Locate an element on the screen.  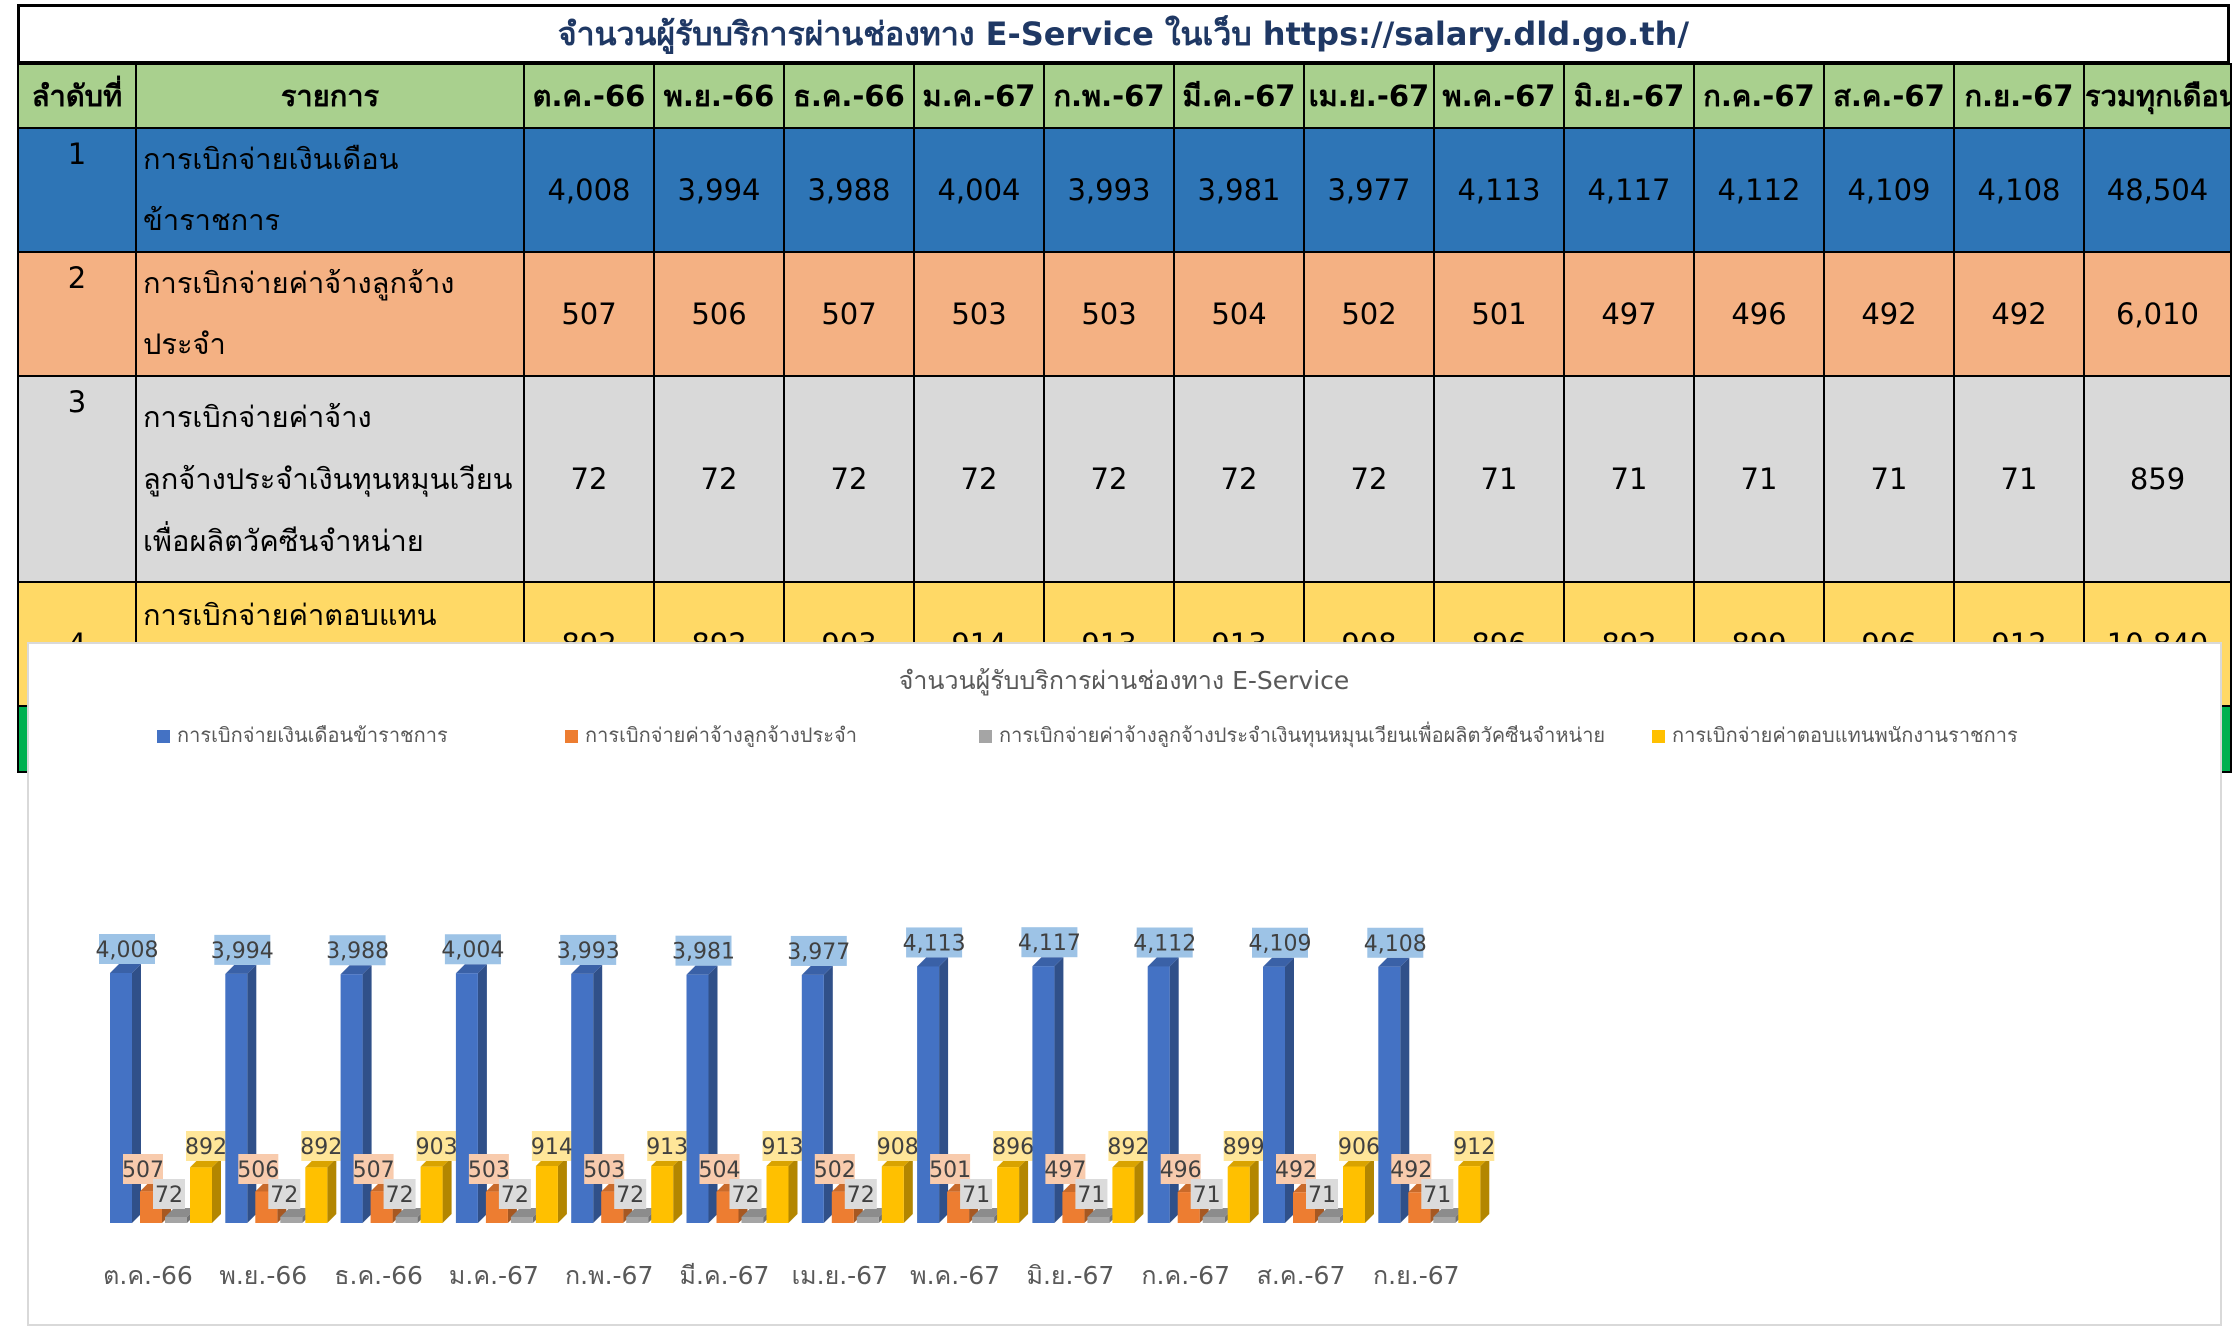
data-label: 3,993 is located at coordinates (588, 951).